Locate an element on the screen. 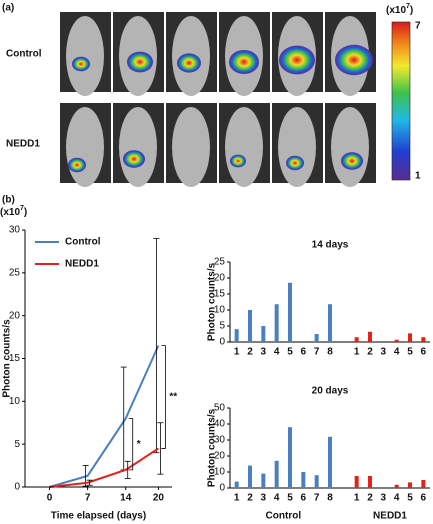 This screenshot has height=524, width=433. x-tick-label: 14 is located at coordinates (126, 498).